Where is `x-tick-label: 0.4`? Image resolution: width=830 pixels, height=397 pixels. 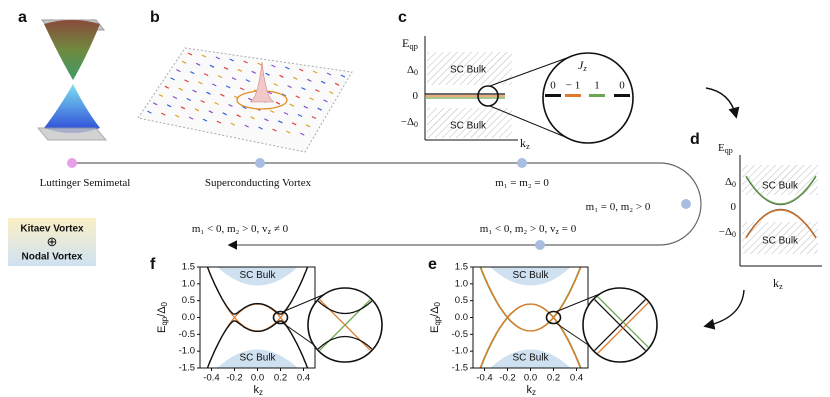 x-tick-label: 0.4 is located at coordinates (303, 378).